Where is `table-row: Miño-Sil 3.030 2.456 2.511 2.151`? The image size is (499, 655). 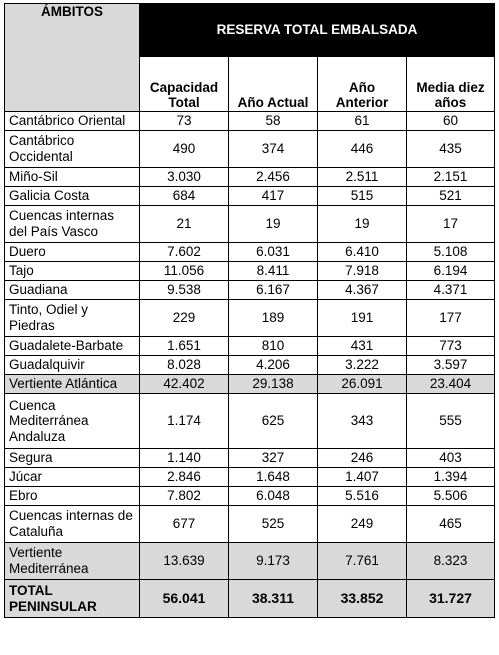
table-row: Miño-Sil 3.030 2.456 2.511 2.151 is located at coordinates (250, 177).